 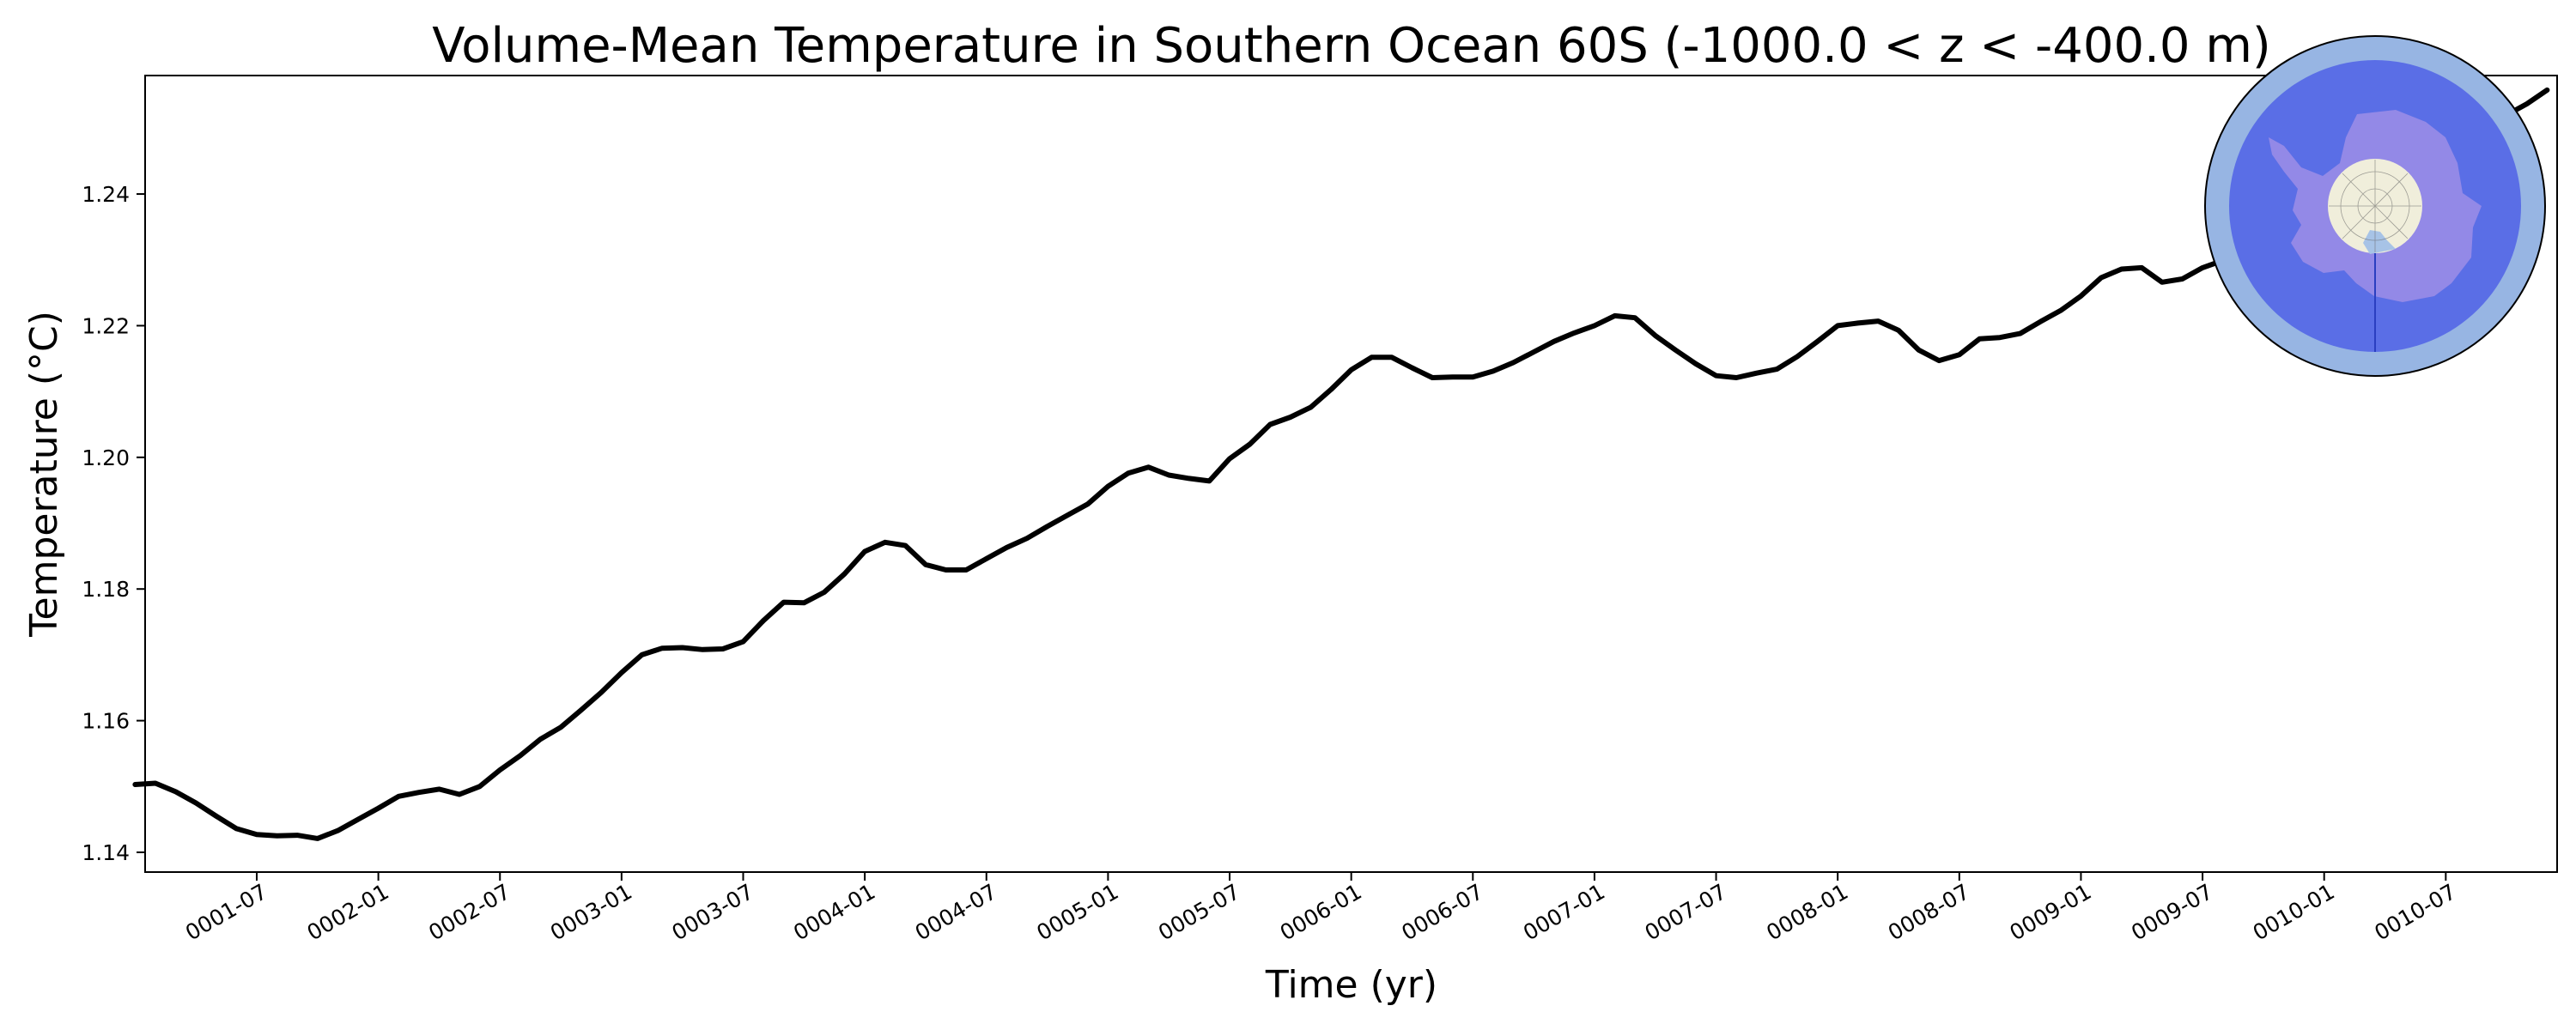 I want to click on y-tick-label: 1.18, so click(x=106, y=589).